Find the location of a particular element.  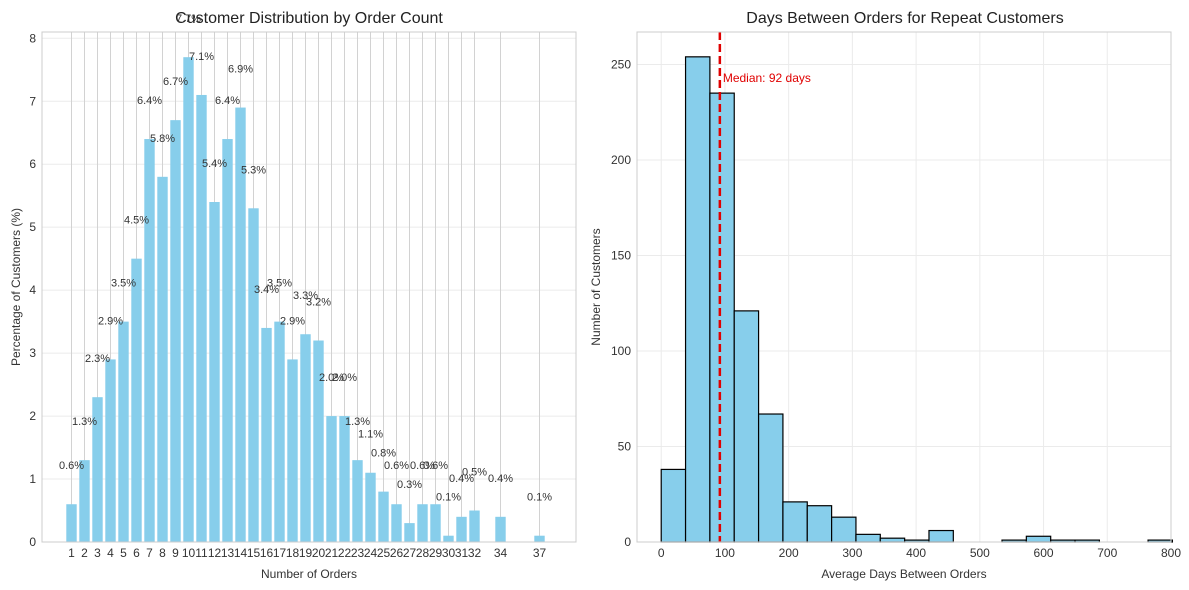

chart1-bar-label: 3.5% is located at coordinates (279, 284).